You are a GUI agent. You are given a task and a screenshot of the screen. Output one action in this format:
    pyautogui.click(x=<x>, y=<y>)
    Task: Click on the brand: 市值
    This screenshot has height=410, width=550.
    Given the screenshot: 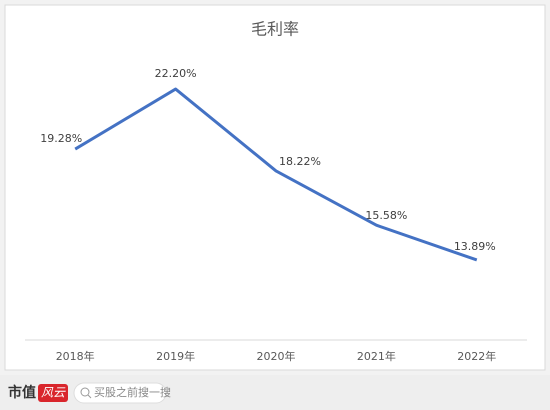 What is the action you would take?
    pyautogui.click(x=22, y=392)
    